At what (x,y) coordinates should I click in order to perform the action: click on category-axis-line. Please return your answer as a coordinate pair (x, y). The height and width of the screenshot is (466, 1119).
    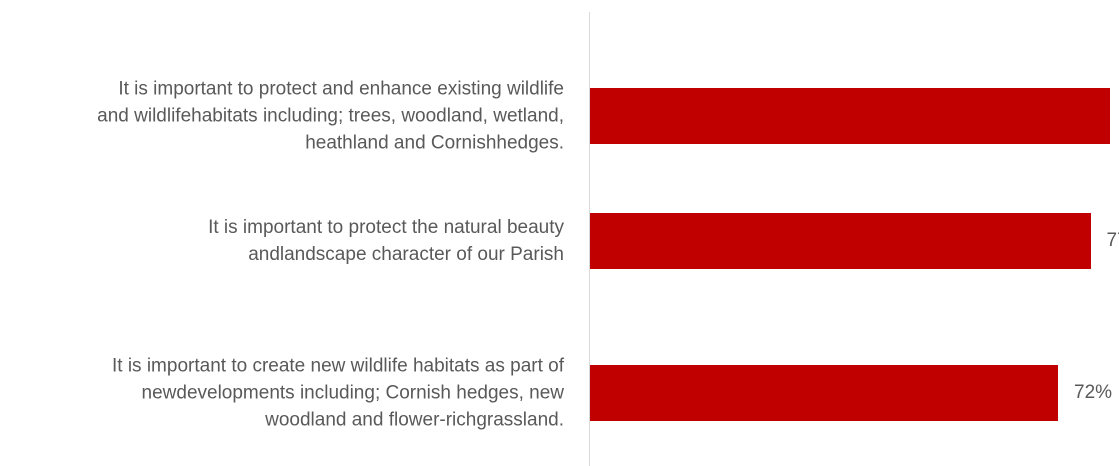
    Looking at the image, I should click on (589, 239).